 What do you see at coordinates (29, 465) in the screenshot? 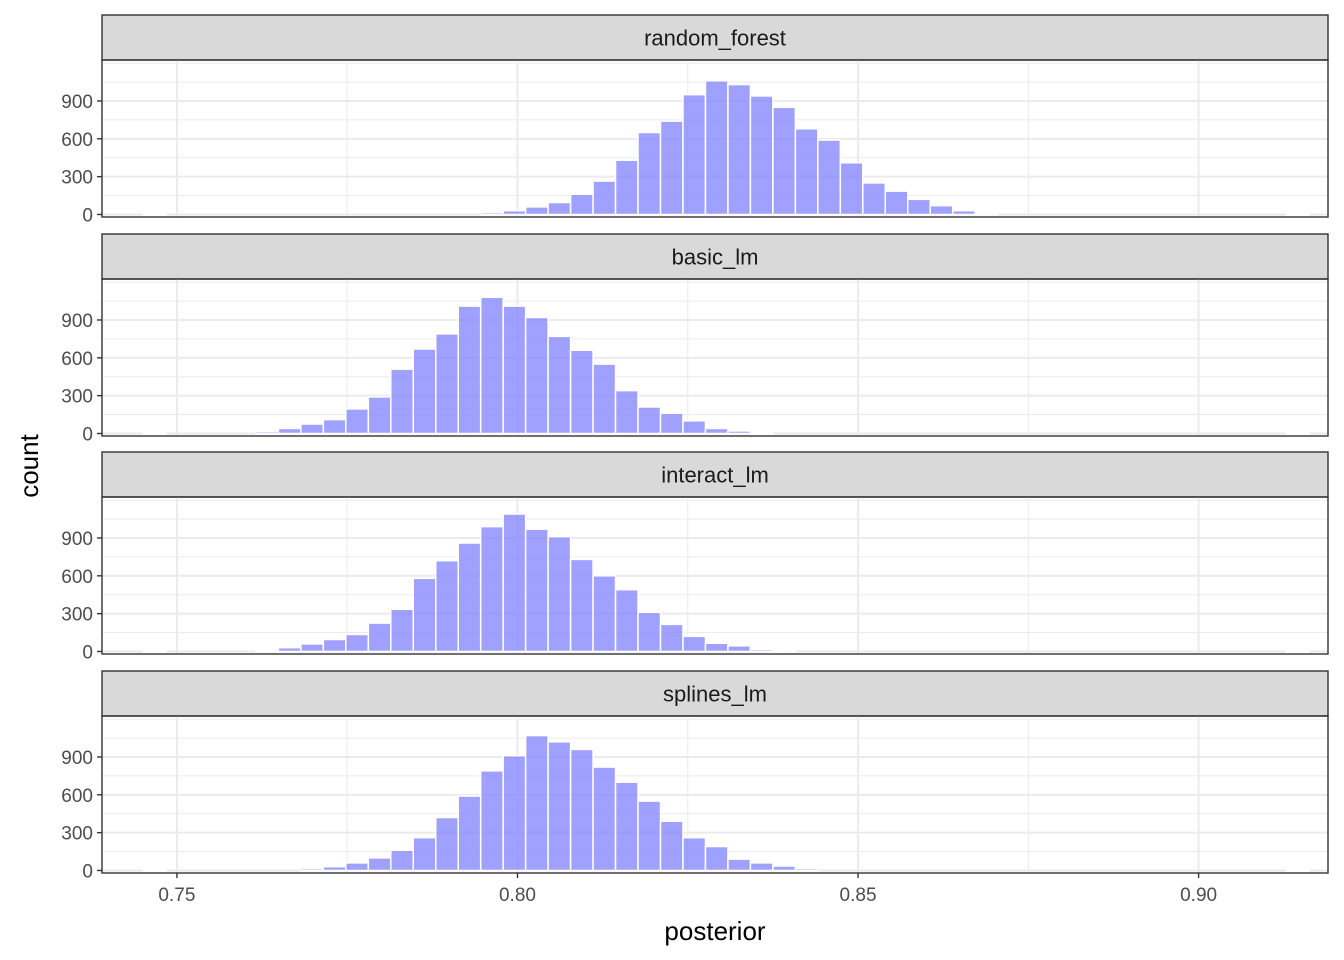
I see `y-axis-title: count` at bounding box center [29, 465].